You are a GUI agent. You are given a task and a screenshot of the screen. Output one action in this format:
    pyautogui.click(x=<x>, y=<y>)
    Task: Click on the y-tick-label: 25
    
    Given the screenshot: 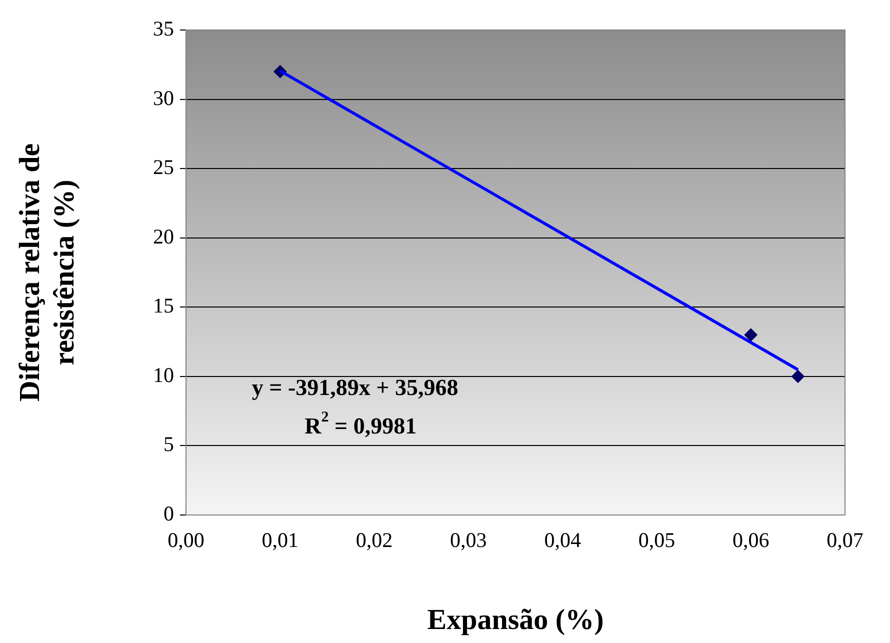 What is the action you would take?
    pyautogui.click(x=163, y=167)
    